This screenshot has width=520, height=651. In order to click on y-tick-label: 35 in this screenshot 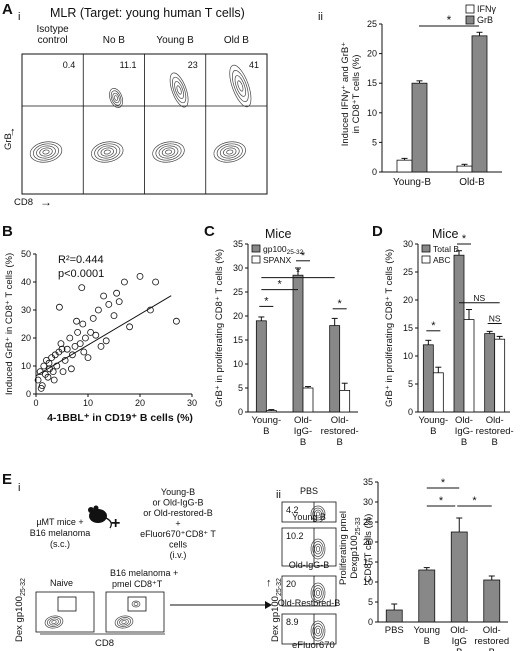, I will do `click(368, 482)`.